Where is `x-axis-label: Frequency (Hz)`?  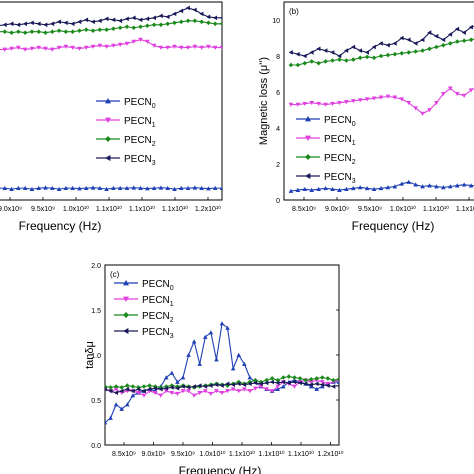 x-axis-label: Frequency (Hz) is located at coordinates (60, 226).